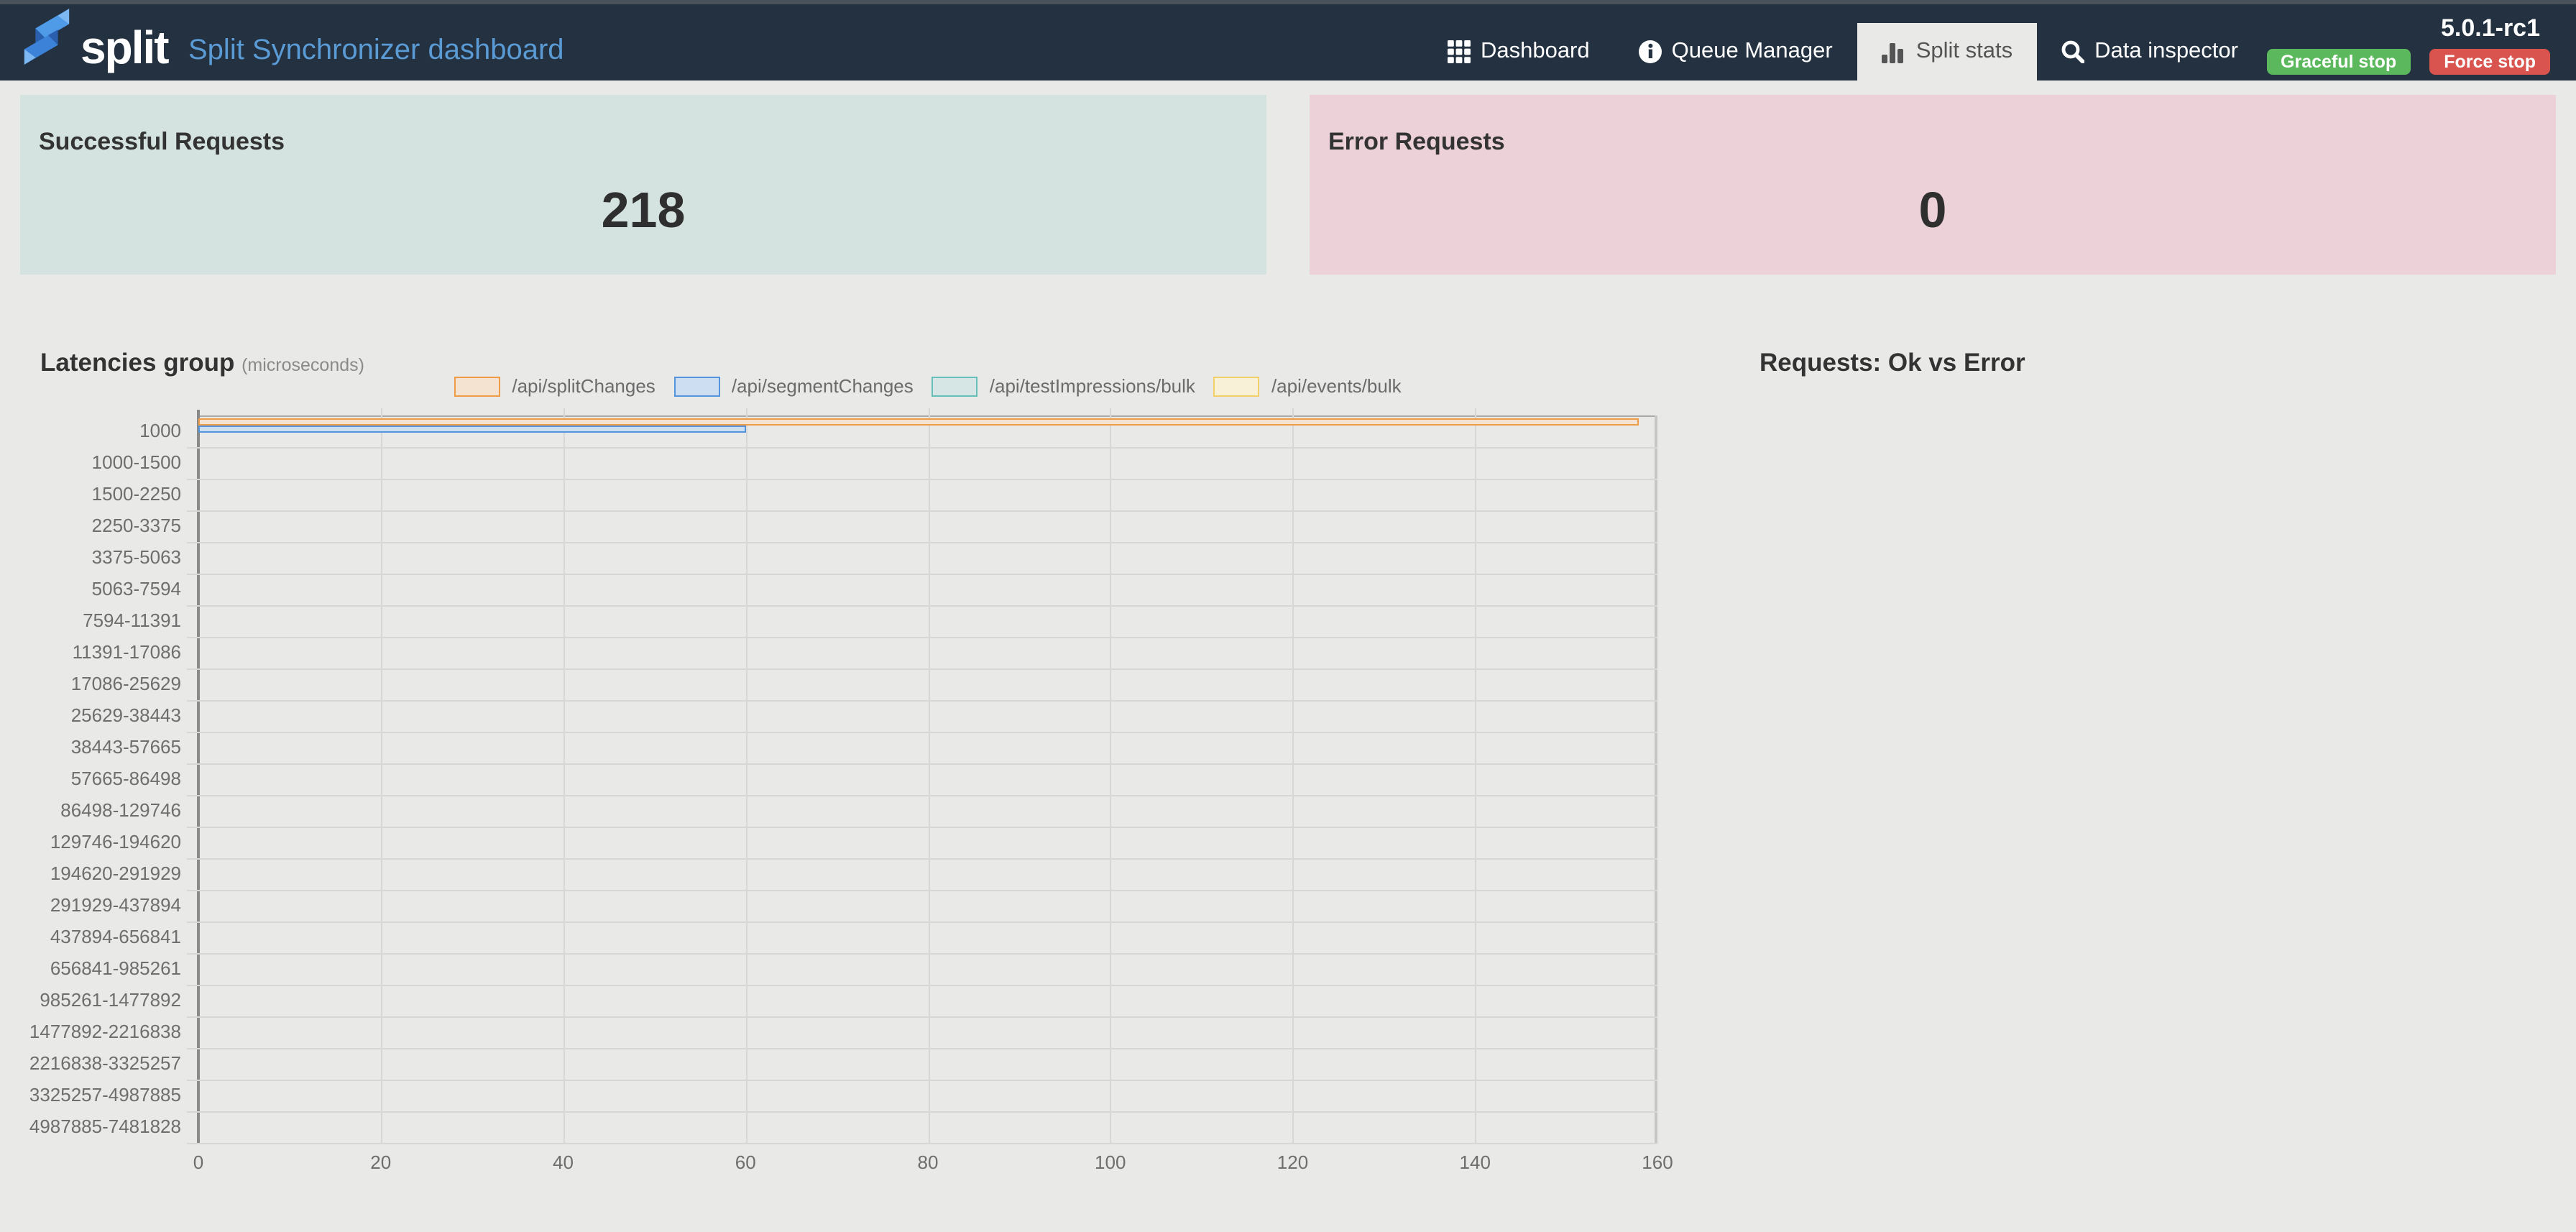 This screenshot has height=1232, width=2576. I want to click on y-axis-tick-label: 1477892-2216838, so click(105, 1031).